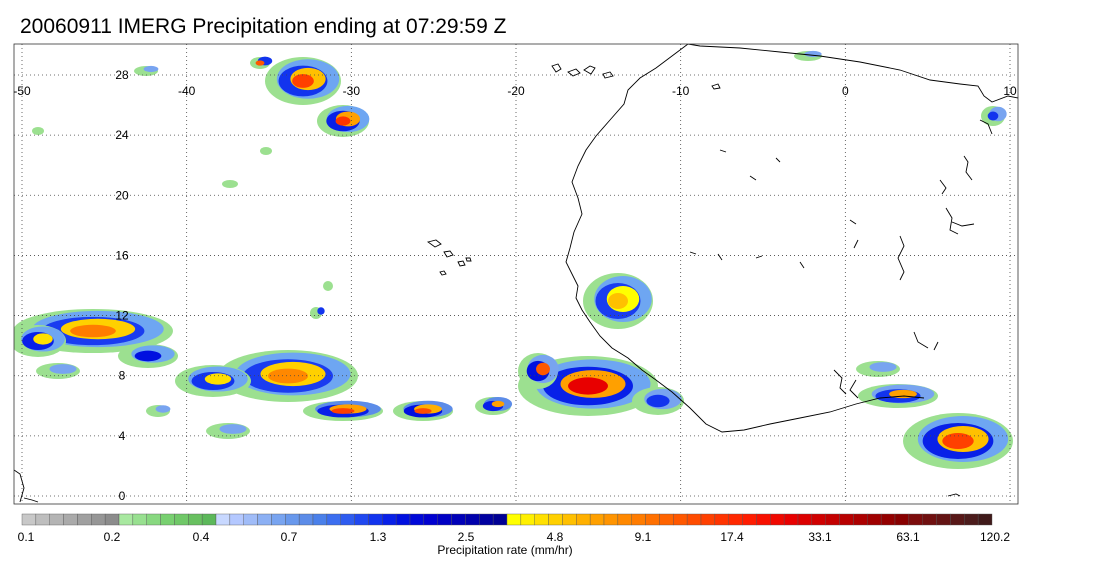  I want to click on lon-tick-label: 10, so click(1010, 91).